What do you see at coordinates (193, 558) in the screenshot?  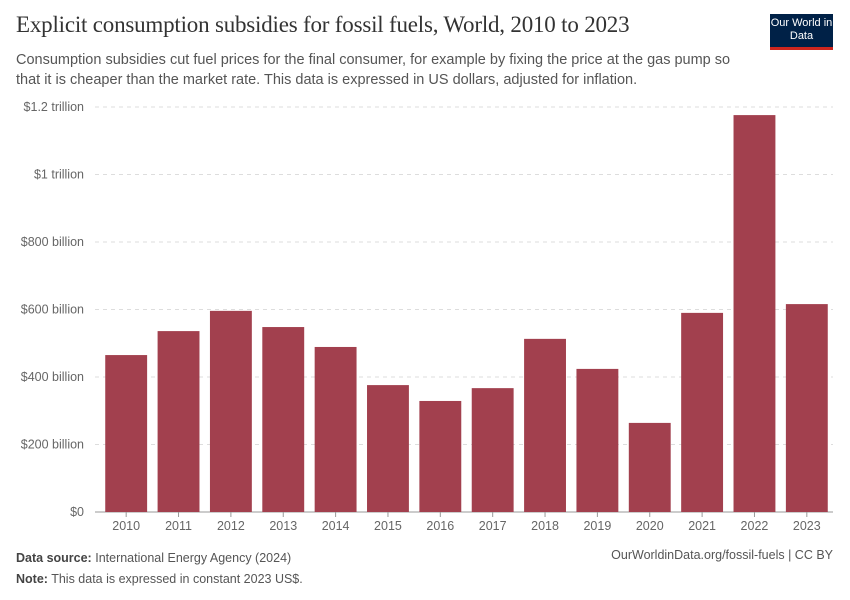 I see `source-link: International Energy Agency (2024)` at bounding box center [193, 558].